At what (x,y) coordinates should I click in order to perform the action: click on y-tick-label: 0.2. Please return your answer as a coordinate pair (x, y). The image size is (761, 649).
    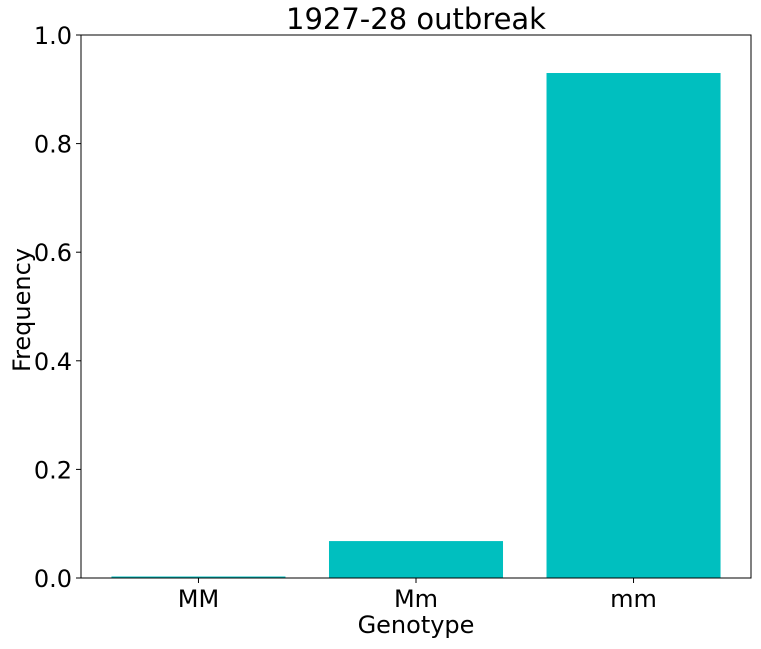
    Looking at the image, I should click on (53, 470).